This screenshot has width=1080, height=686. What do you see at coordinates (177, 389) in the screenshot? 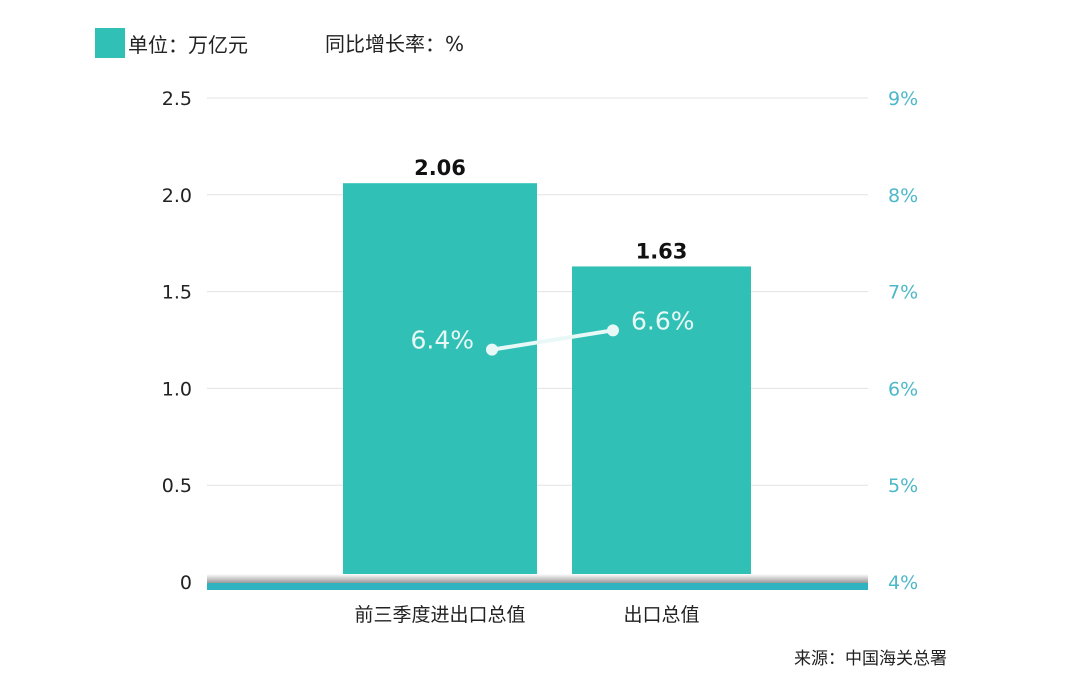
I see `left-tick-label: 1.0` at bounding box center [177, 389].